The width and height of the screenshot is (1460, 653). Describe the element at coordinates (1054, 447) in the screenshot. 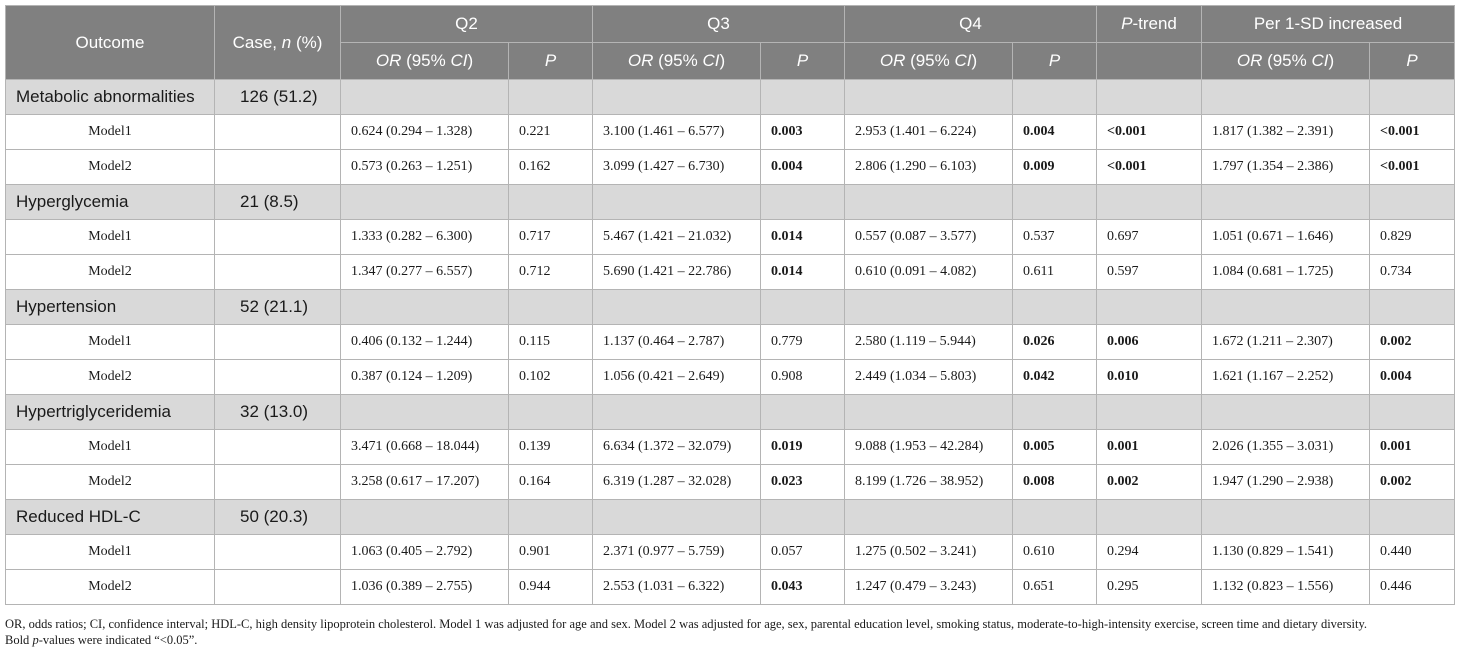

I see `q4-p-value: 0.005` at that location.